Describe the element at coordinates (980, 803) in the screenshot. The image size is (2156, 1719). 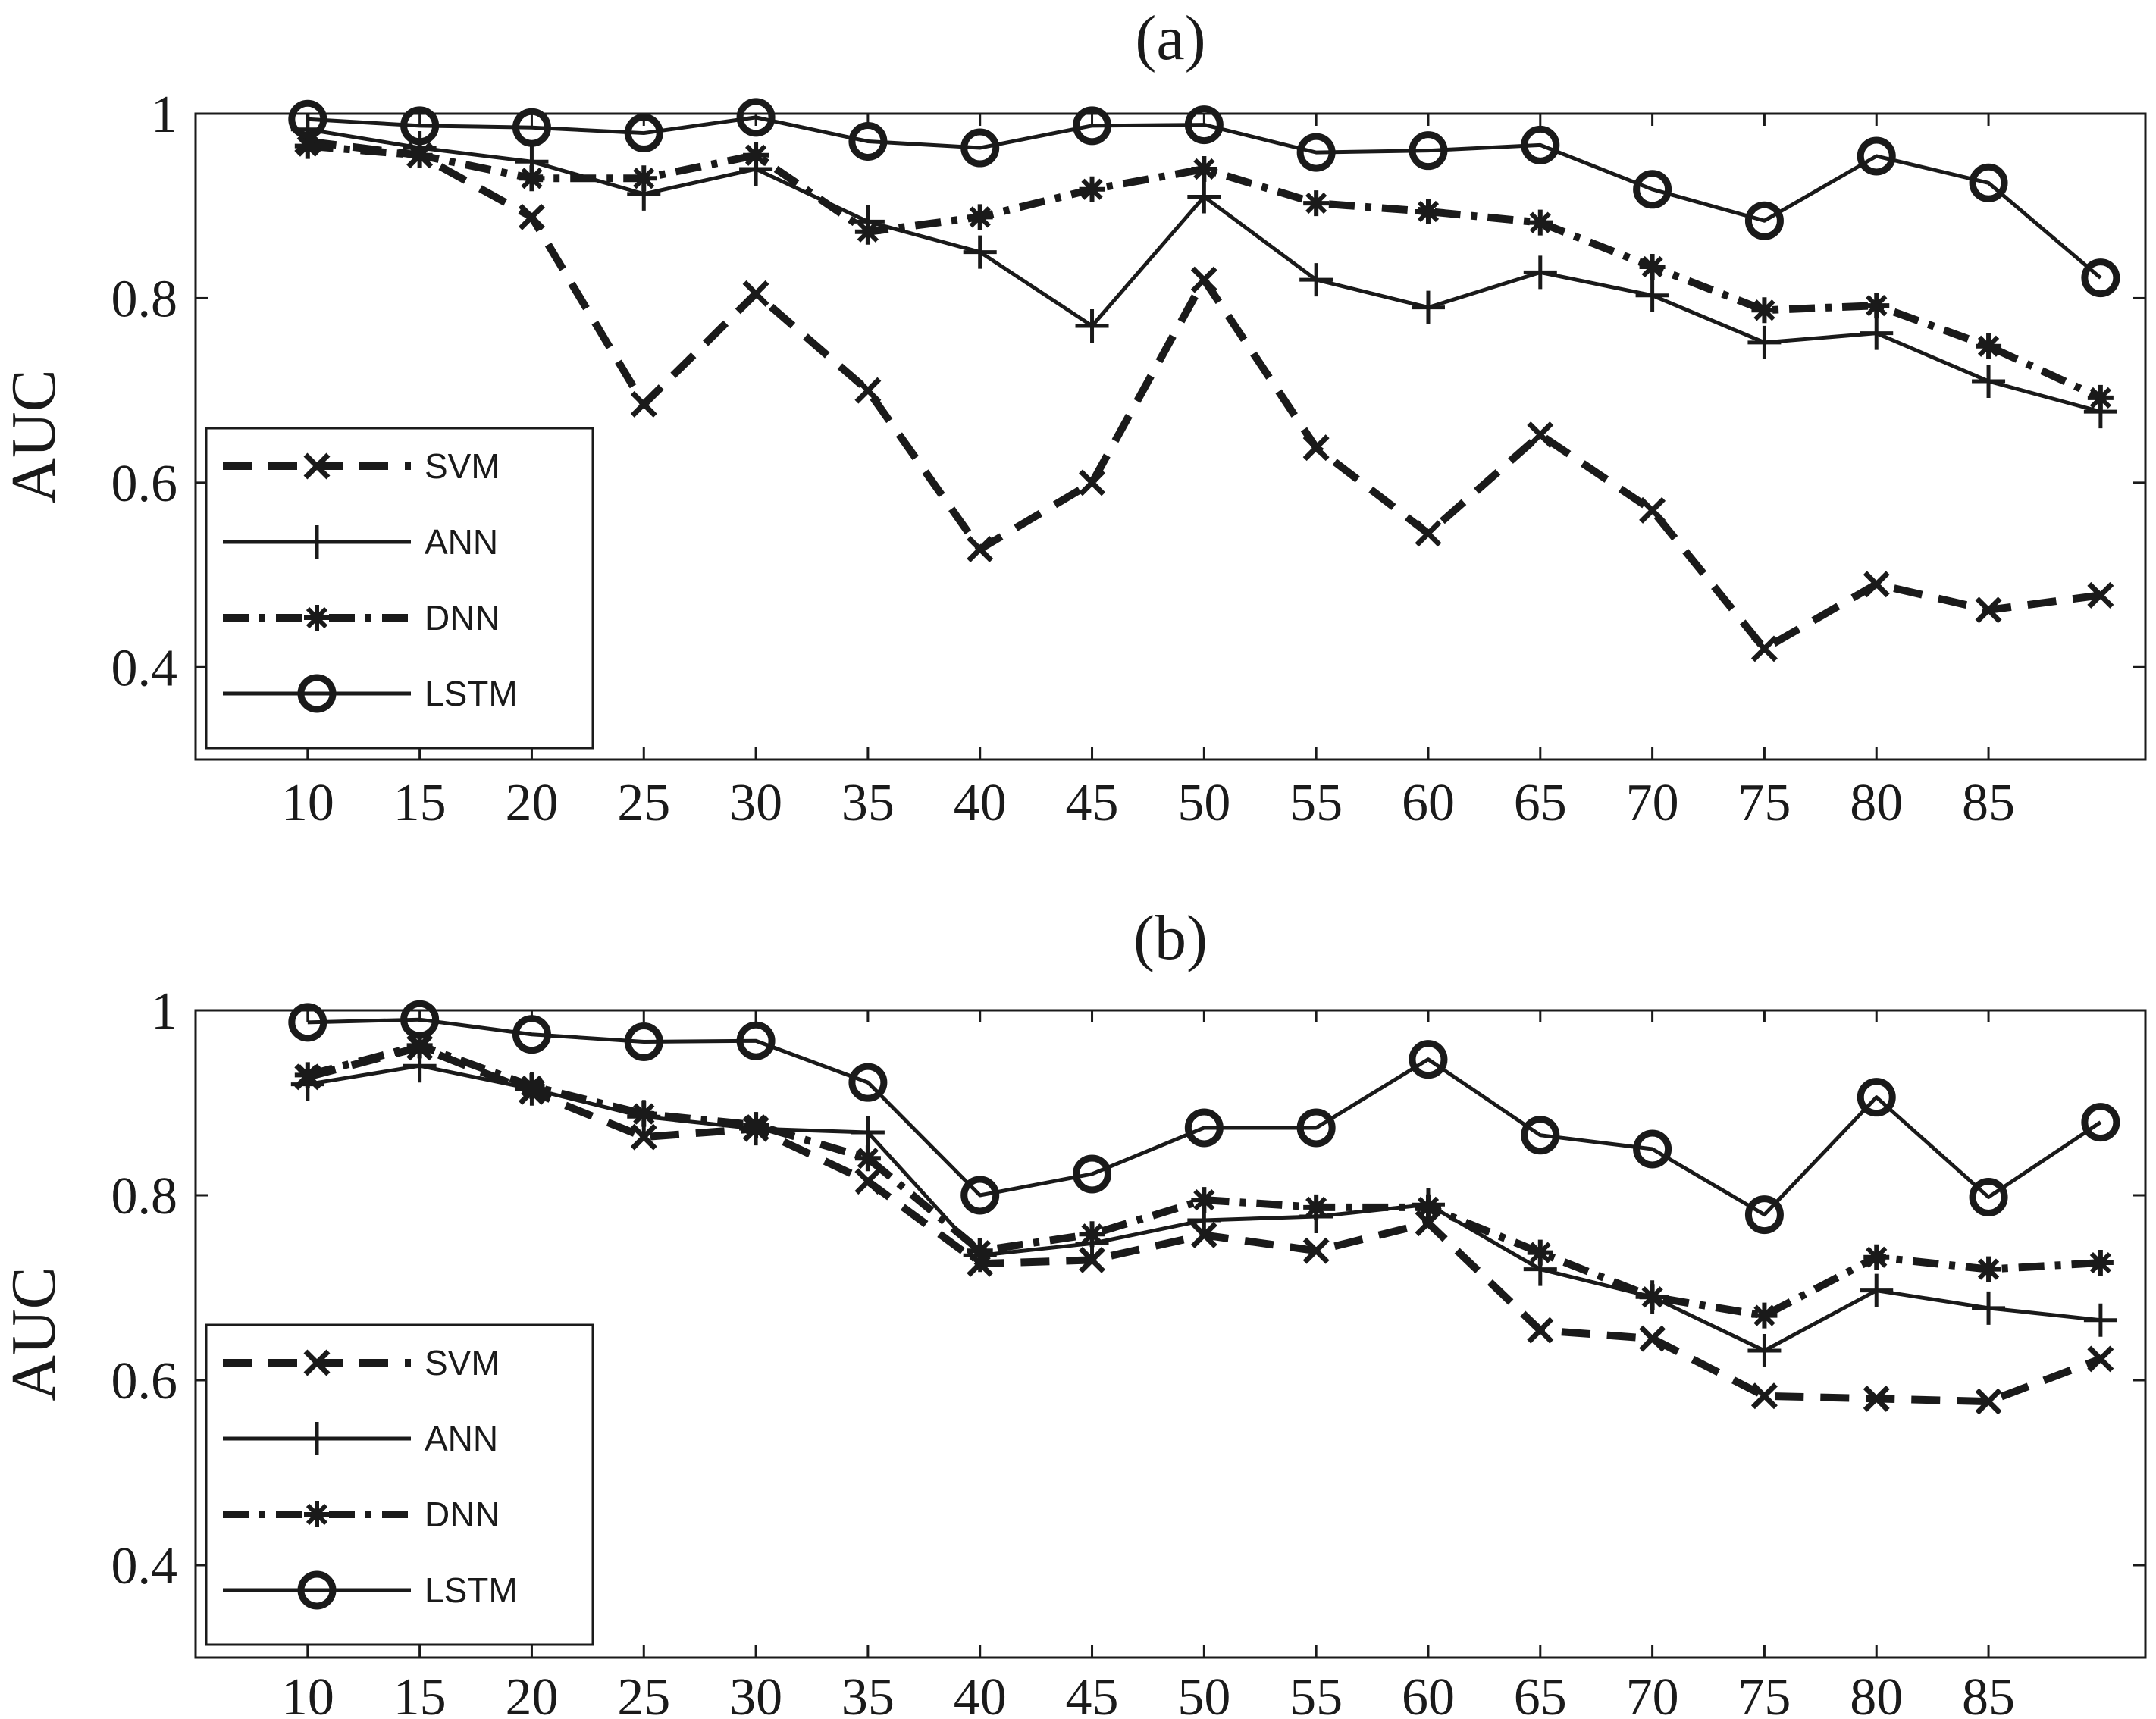
I see `x-tick-label: 40` at that location.